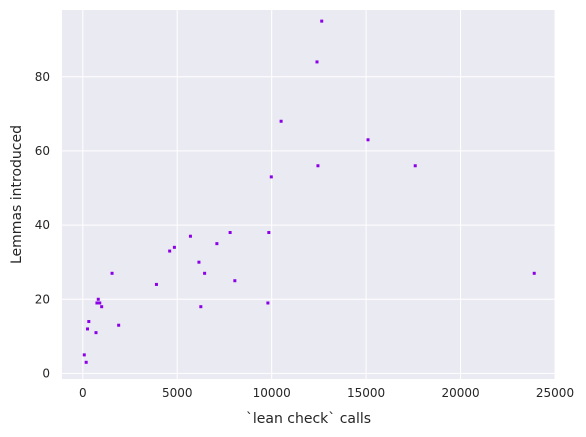 The image size is (586, 437). What do you see at coordinates (460, 393) in the screenshot?
I see `x-tick-label: 20000` at bounding box center [460, 393].